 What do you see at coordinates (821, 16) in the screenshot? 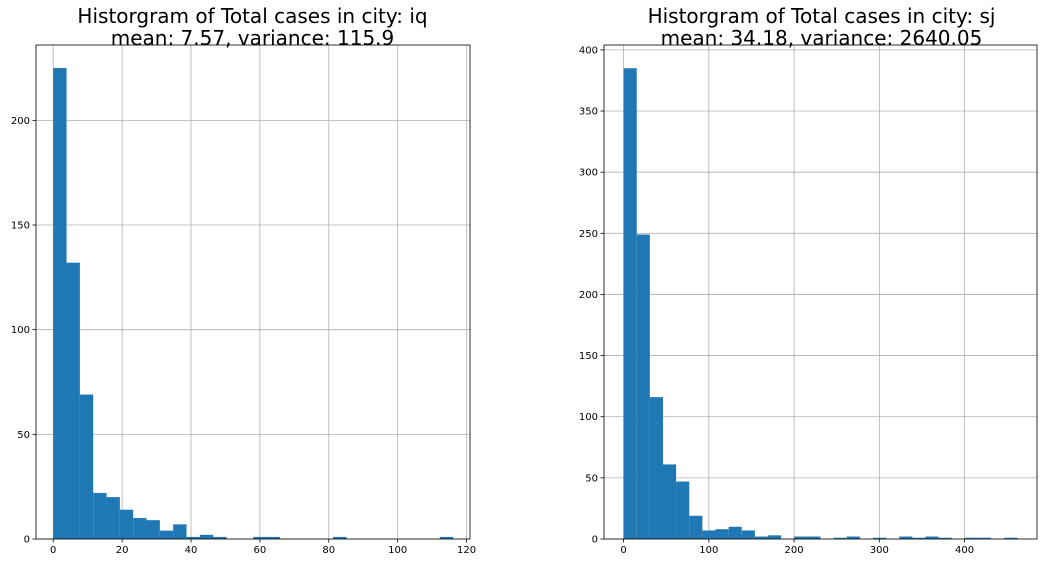
I see `chart-title-sj-line1: Historgram of Total cases in city: sj` at bounding box center [821, 16].